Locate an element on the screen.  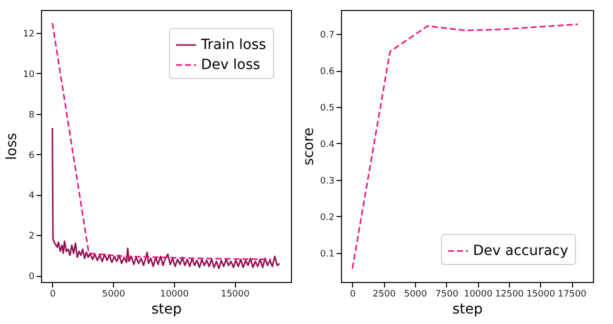
y-axis-title: loss is located at coordinates (12, 146).